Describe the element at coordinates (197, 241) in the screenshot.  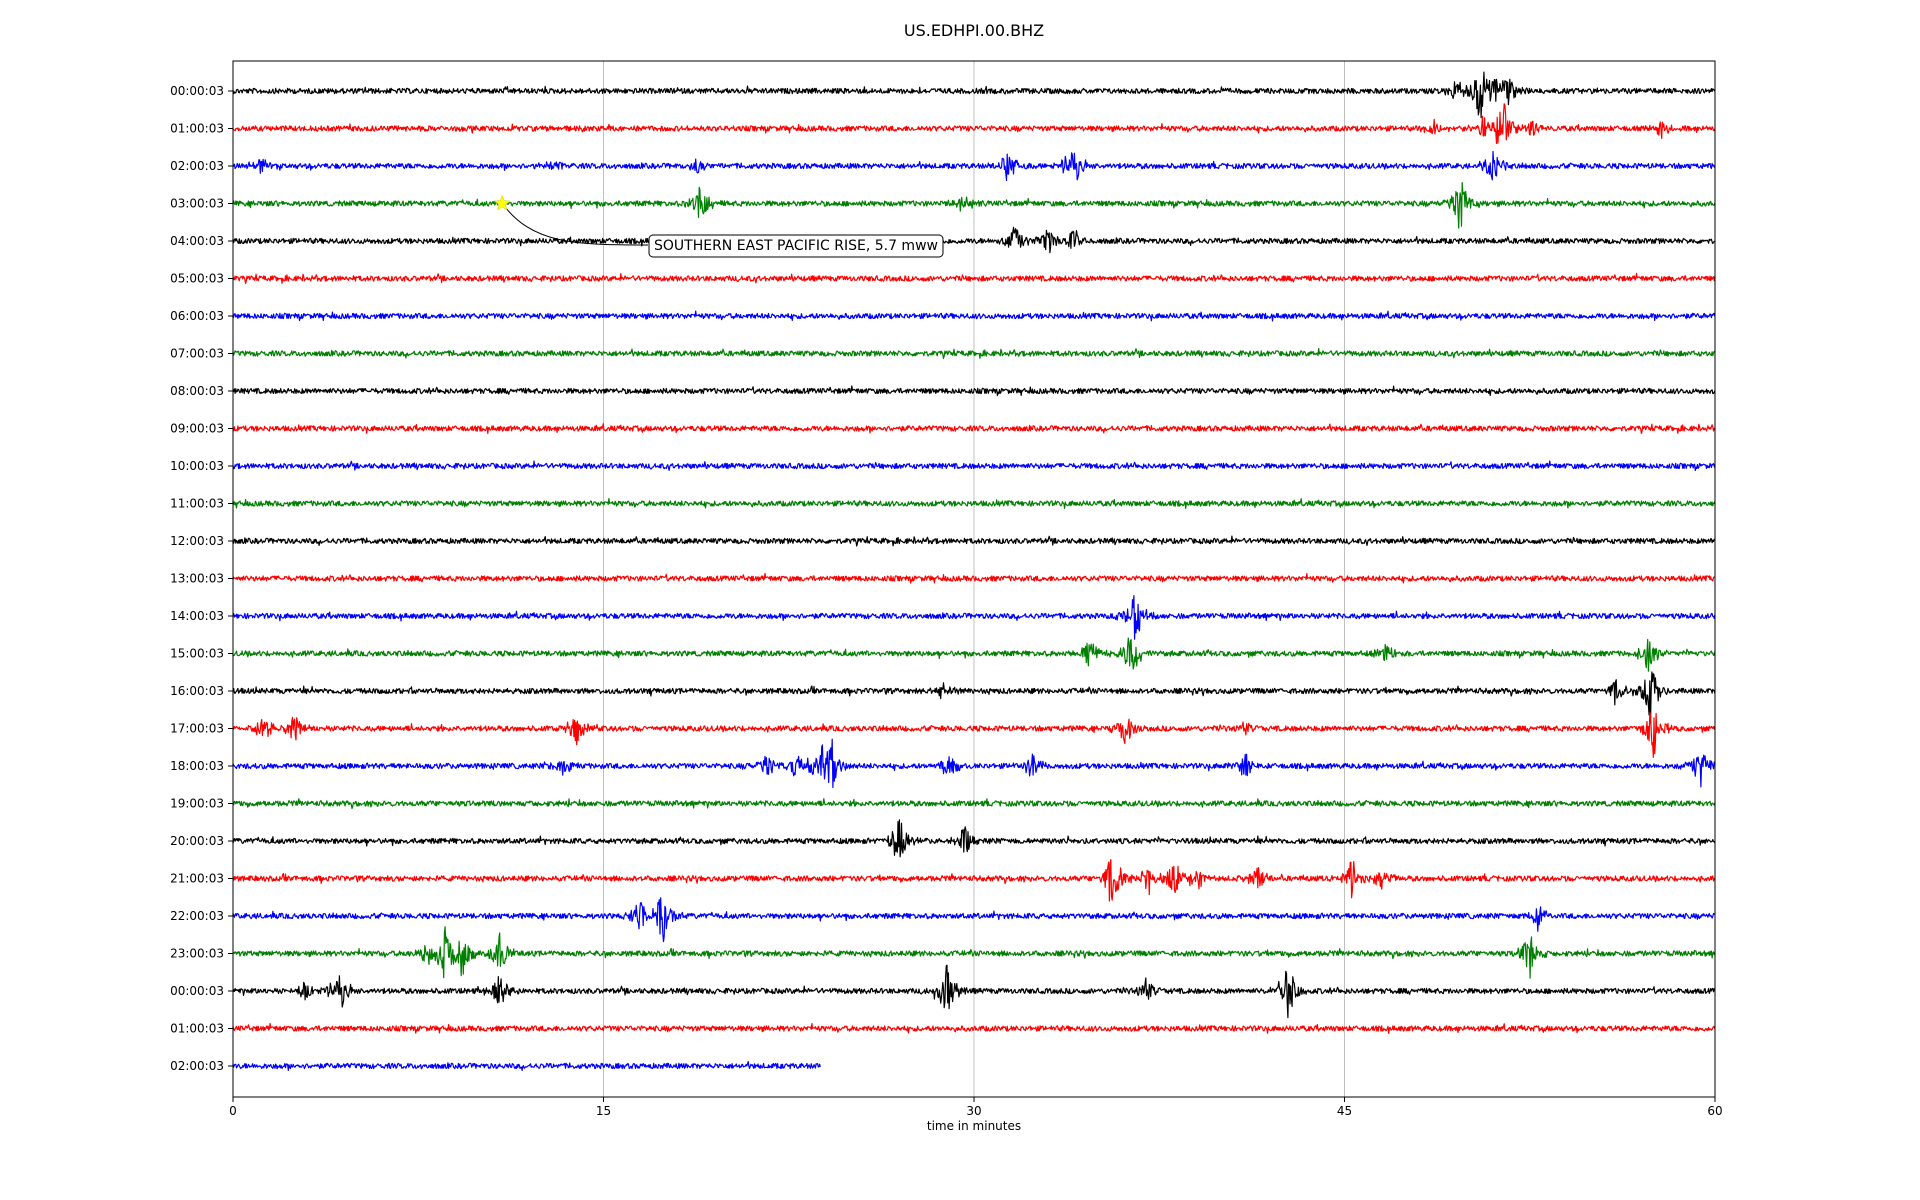
I see `row-time-label: 04:00:03` at that location.